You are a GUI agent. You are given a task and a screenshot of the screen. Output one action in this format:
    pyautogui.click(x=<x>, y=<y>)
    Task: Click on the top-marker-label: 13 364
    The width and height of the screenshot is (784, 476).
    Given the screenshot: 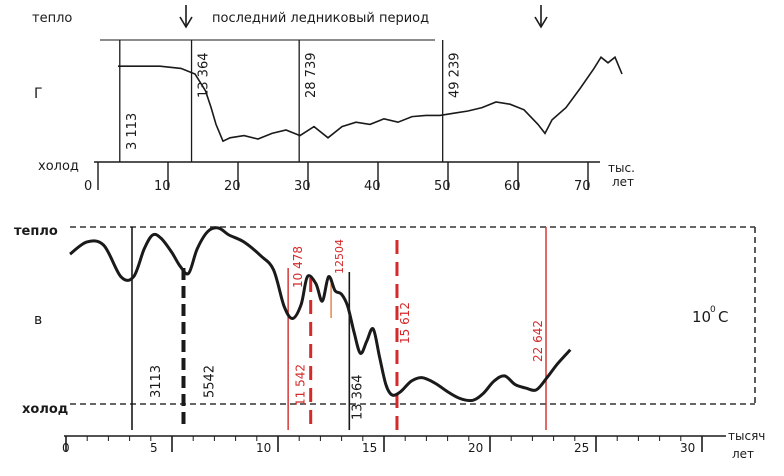 What is the action you would take?
    pyautogui.click(x=204, y=76)
    